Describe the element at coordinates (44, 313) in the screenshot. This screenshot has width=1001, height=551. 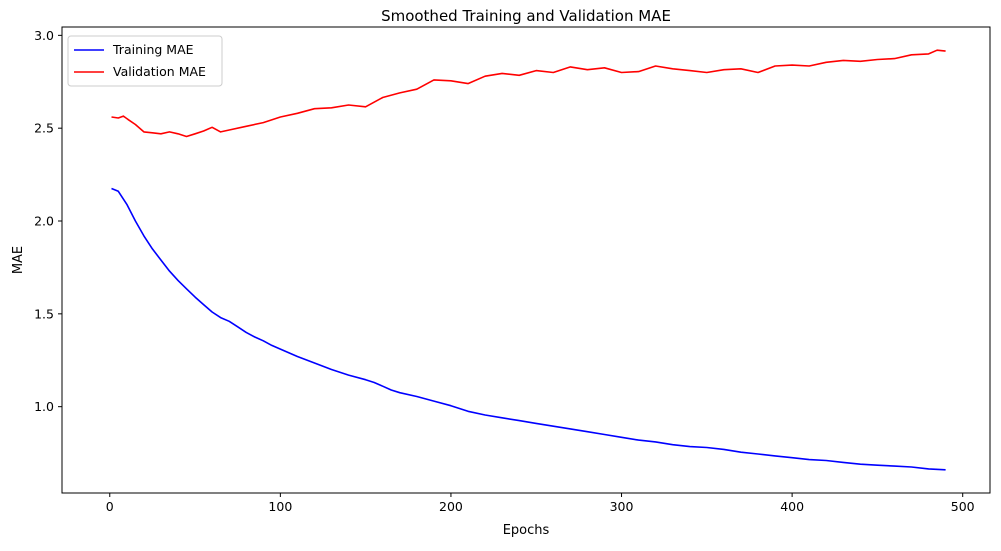
I see `y-tick-label: 1.5` at that location.